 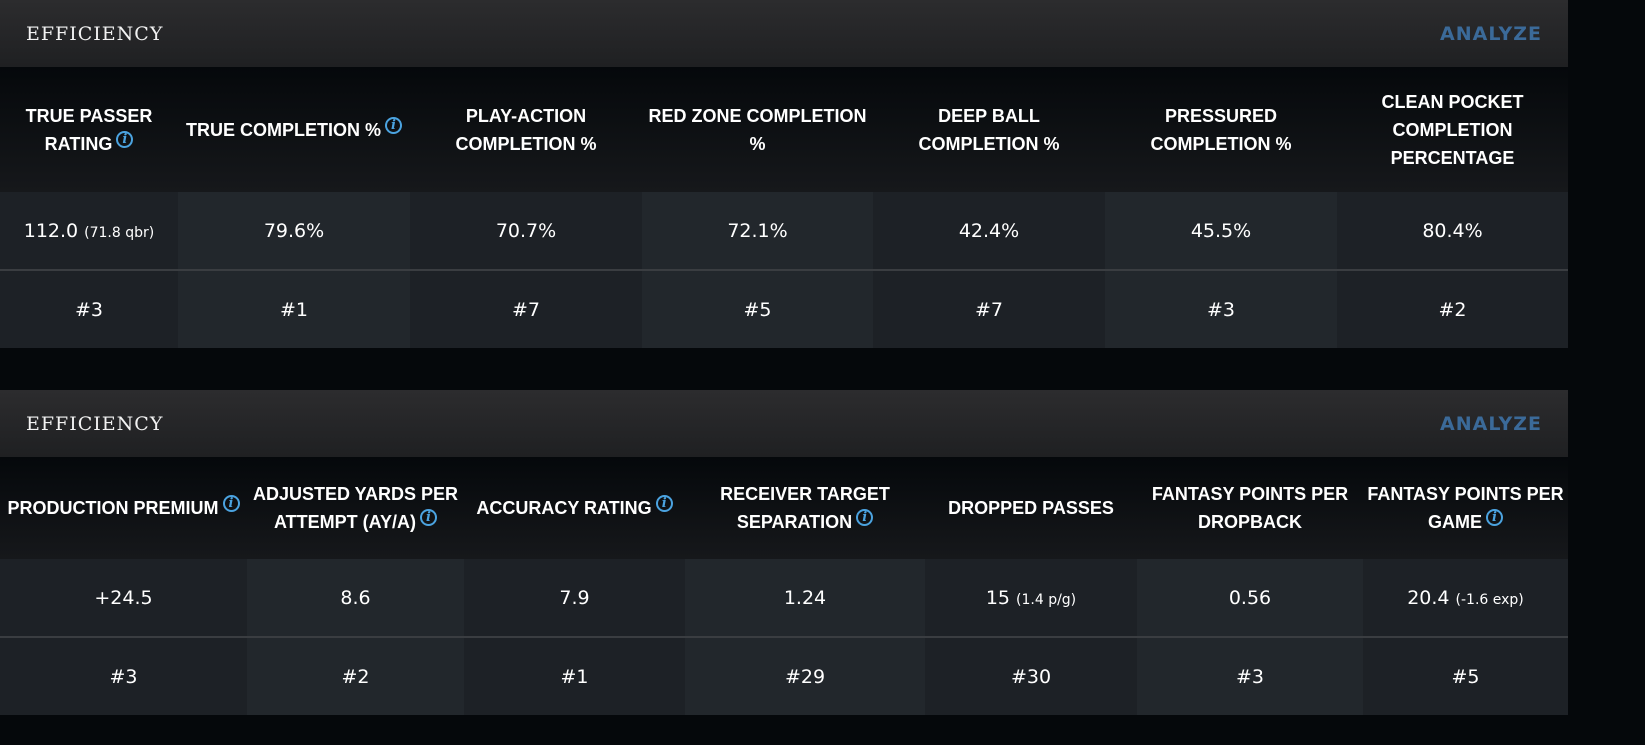 I want to click on value-cell: 15 (1.4 p/g), so click(x=1031, y=598).